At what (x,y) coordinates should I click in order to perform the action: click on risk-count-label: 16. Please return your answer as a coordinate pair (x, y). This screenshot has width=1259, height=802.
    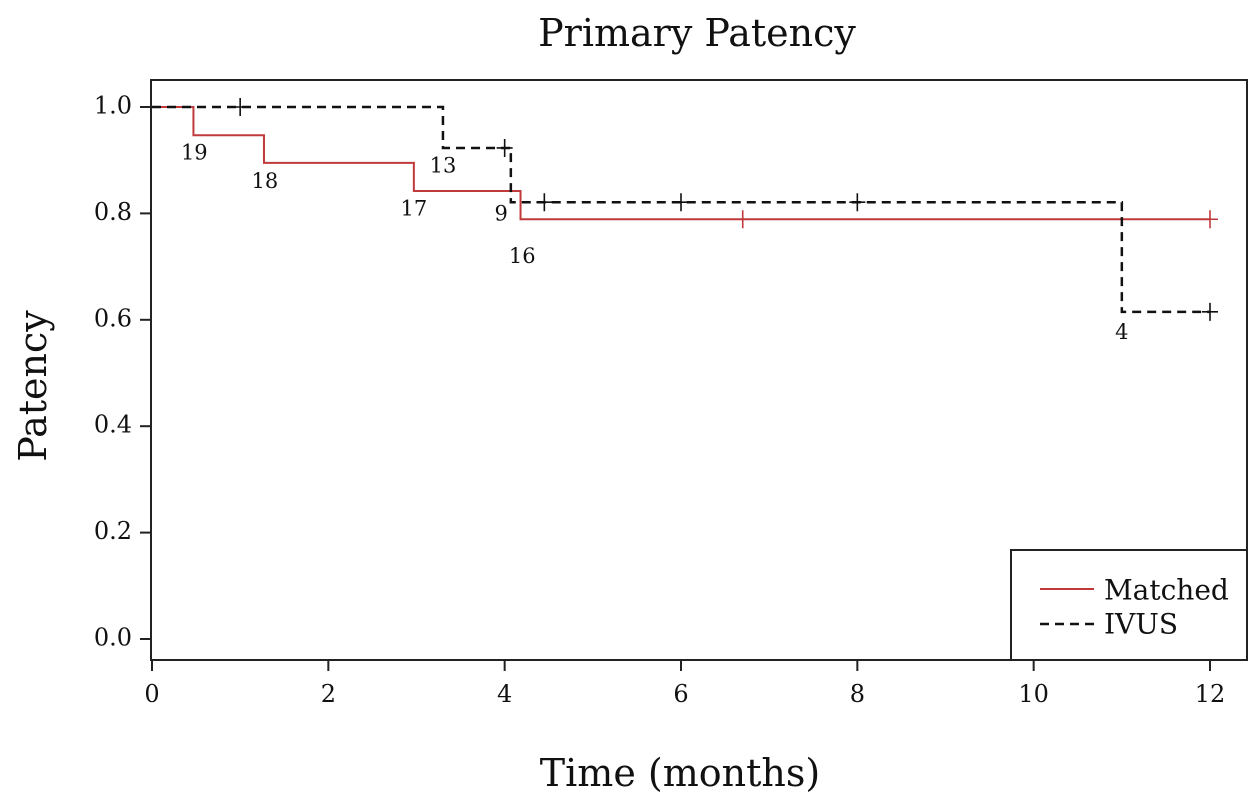
    Looking at the image, I should click on (522, 256).